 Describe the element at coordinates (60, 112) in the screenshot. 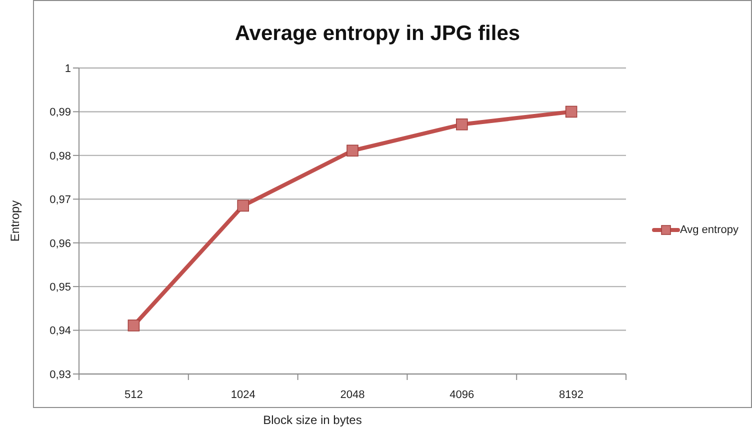

I see `y-tick-label: 0,99` at that location.